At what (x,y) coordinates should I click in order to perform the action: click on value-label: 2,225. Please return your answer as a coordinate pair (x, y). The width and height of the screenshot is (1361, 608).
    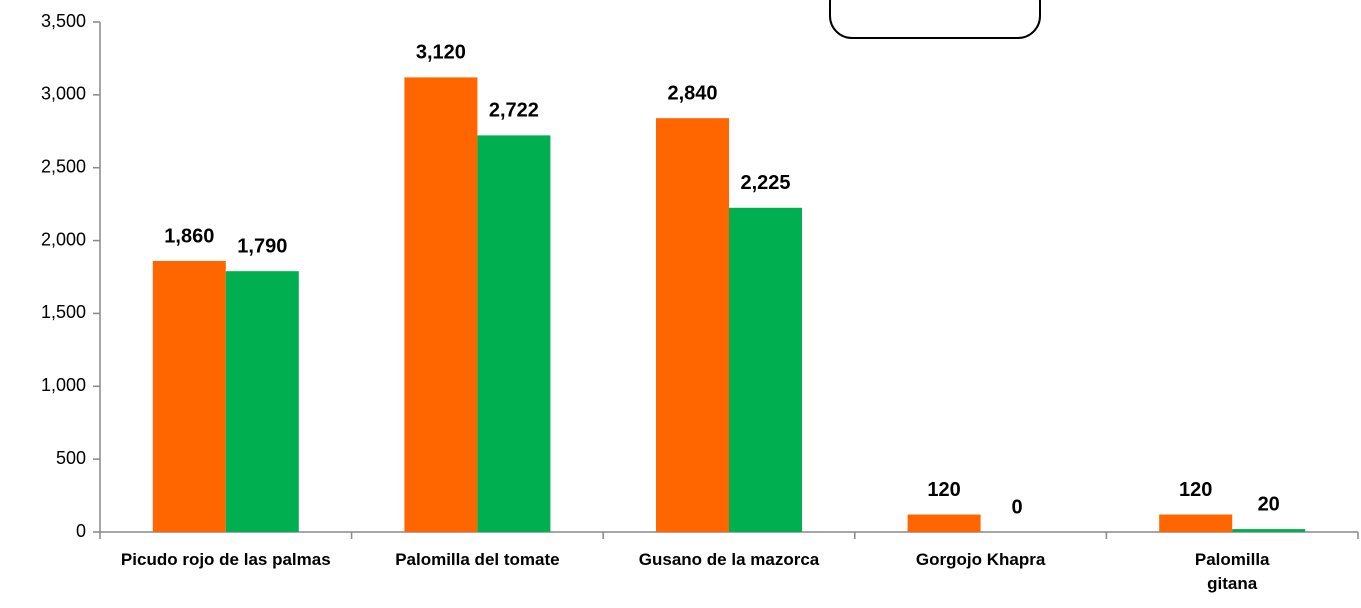
    Looking at the image, I should click on (765, 183).